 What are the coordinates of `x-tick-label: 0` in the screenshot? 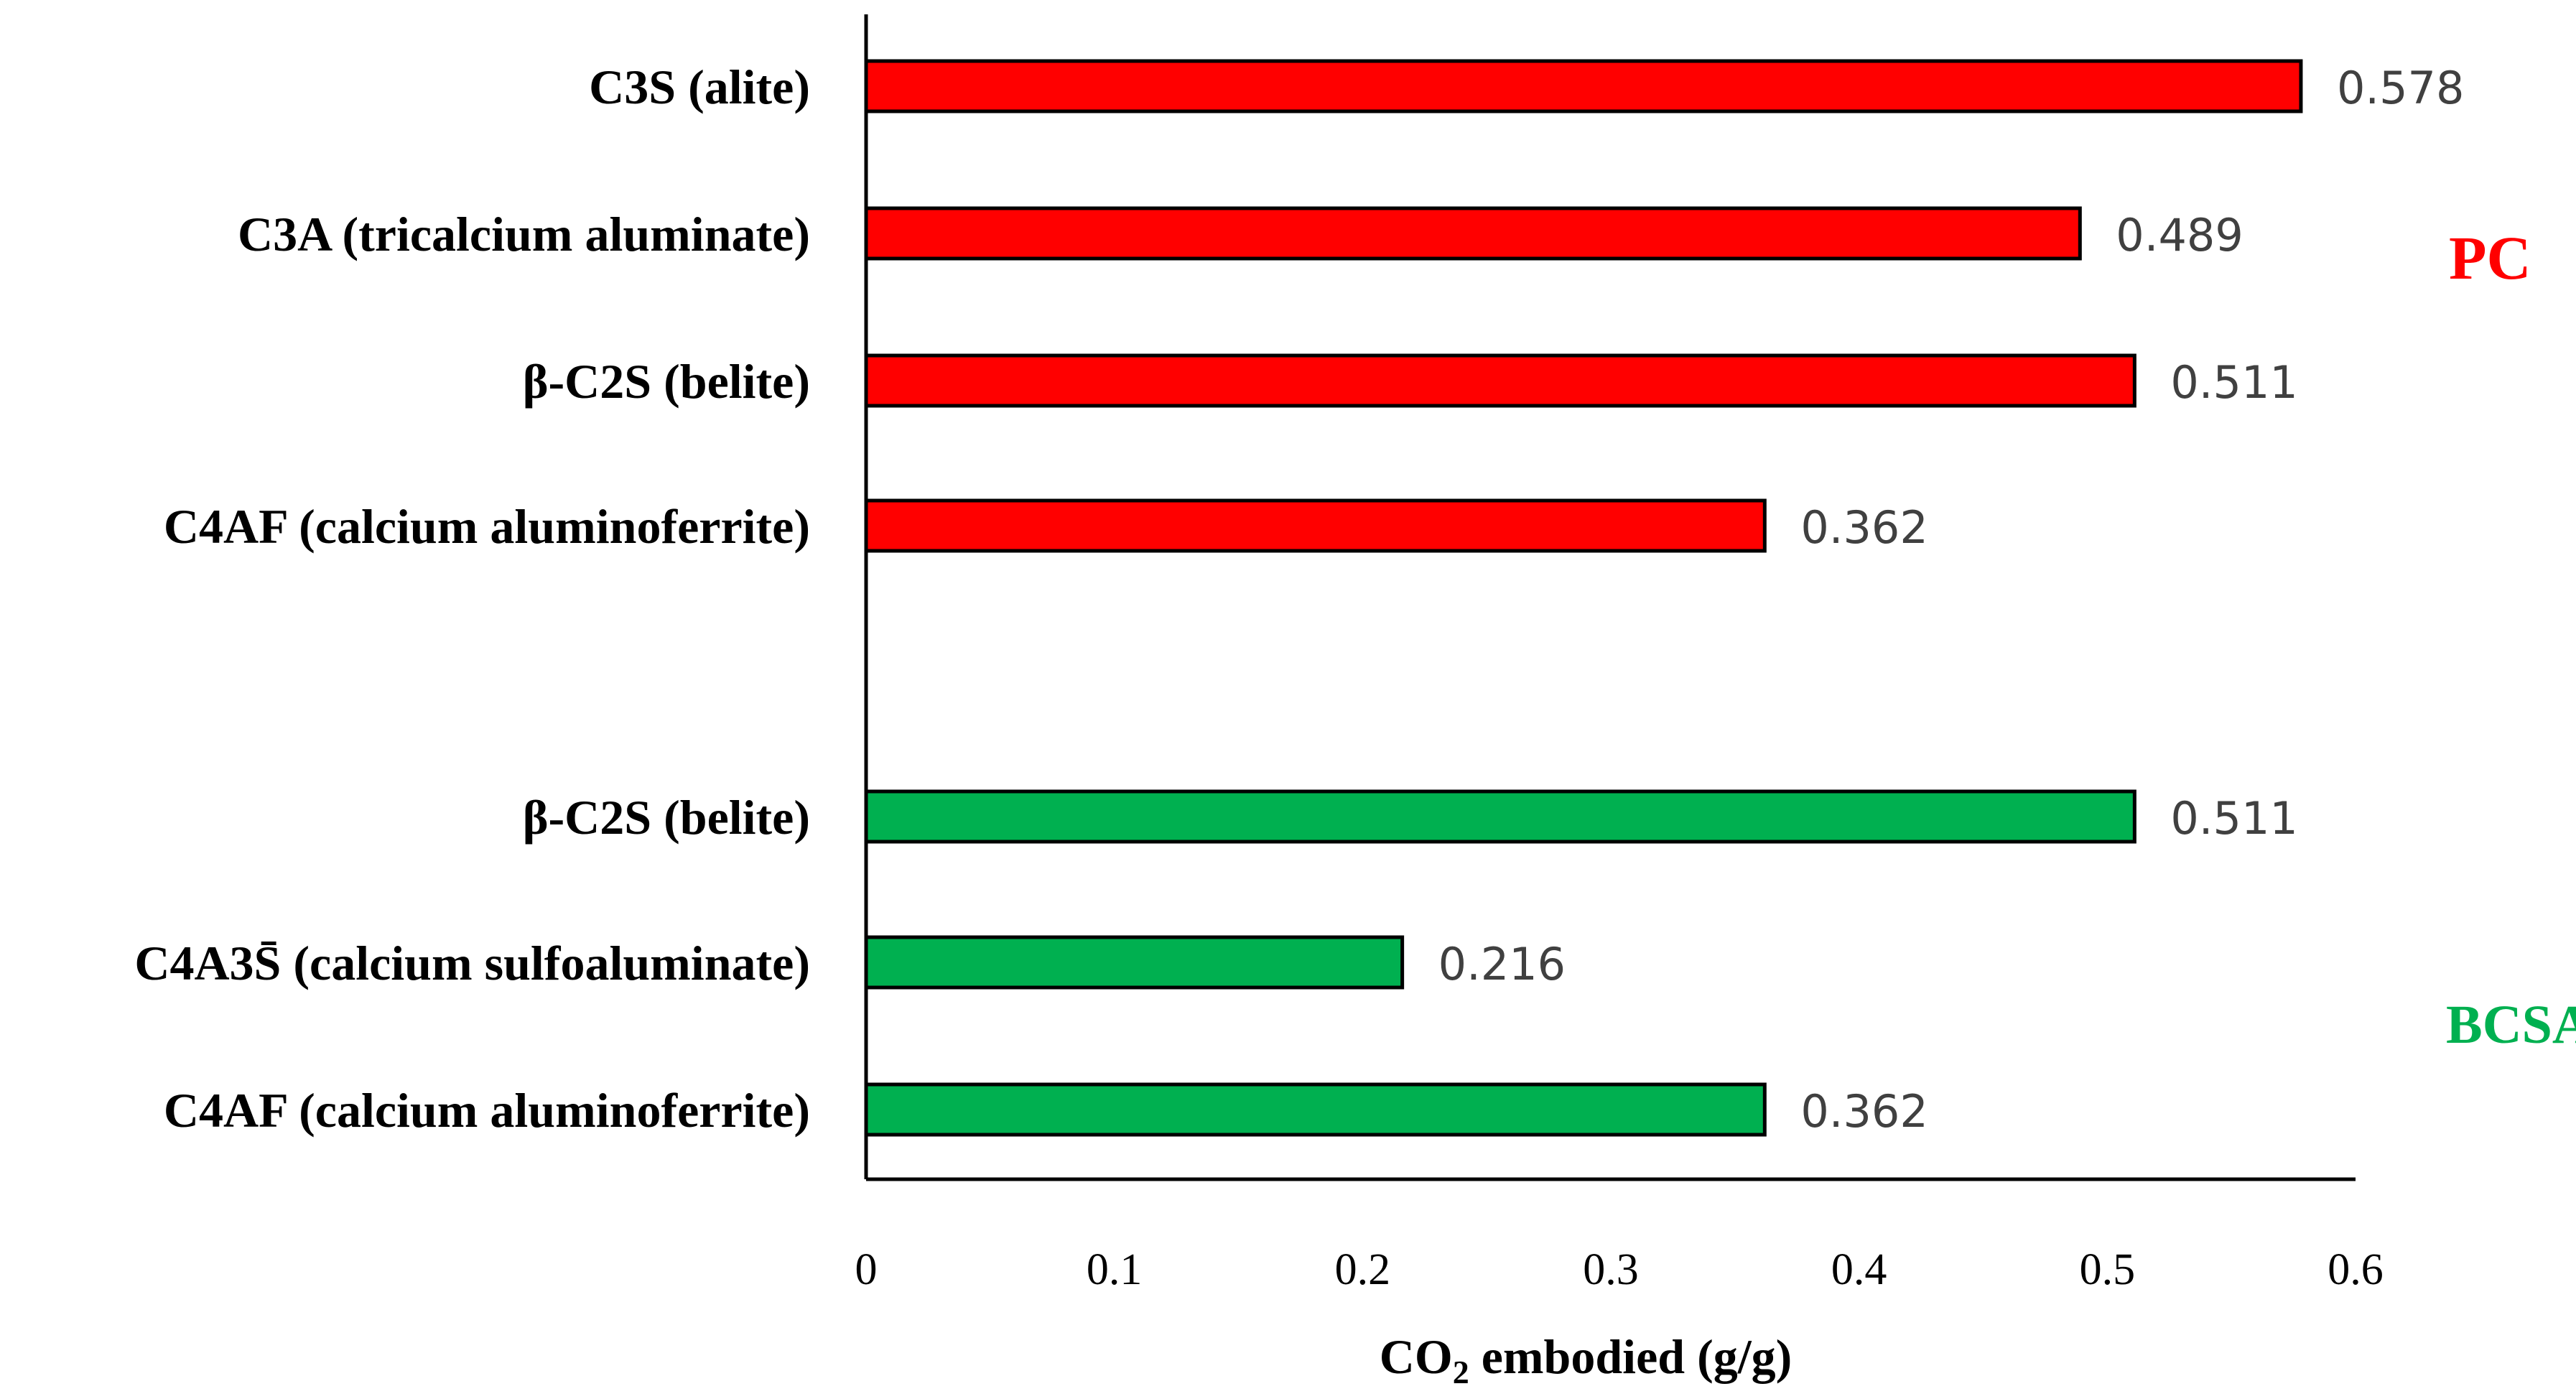 It's located at (866, 1269).